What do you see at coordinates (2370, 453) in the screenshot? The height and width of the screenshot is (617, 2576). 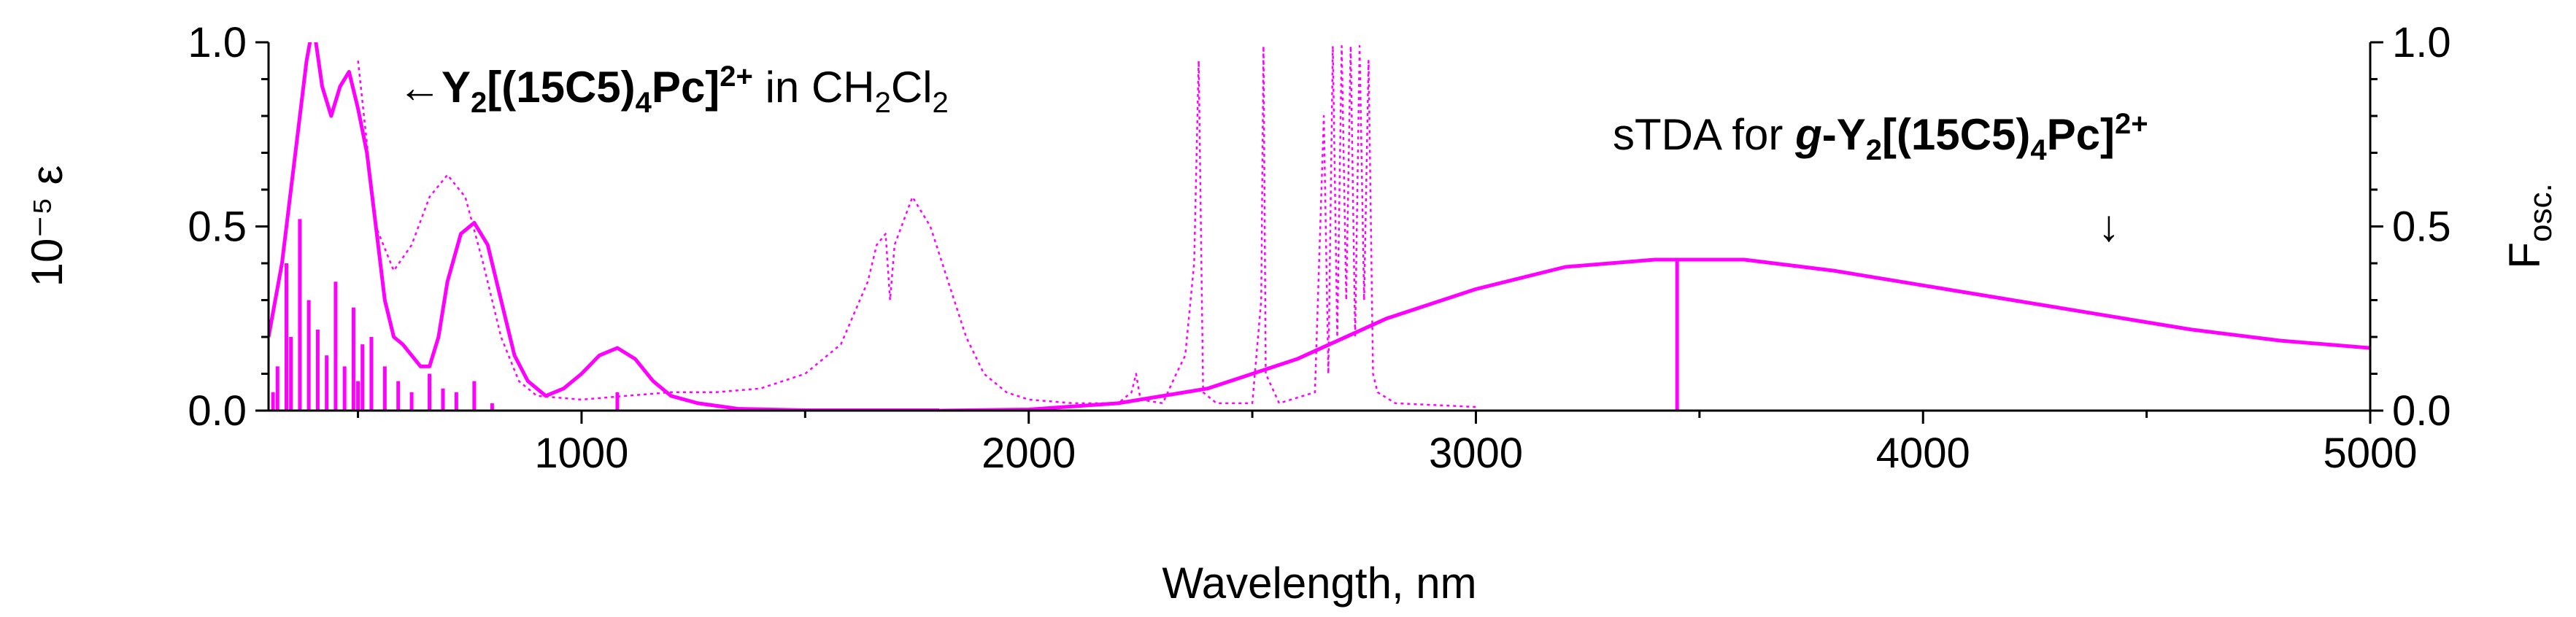 I see `x-tick-label: 5000` at bounding box center [2370, 453].